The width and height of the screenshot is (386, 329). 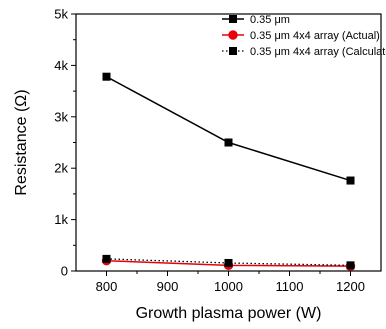 I want to click on y-tick-label: 0, so click(x=64, y=271).